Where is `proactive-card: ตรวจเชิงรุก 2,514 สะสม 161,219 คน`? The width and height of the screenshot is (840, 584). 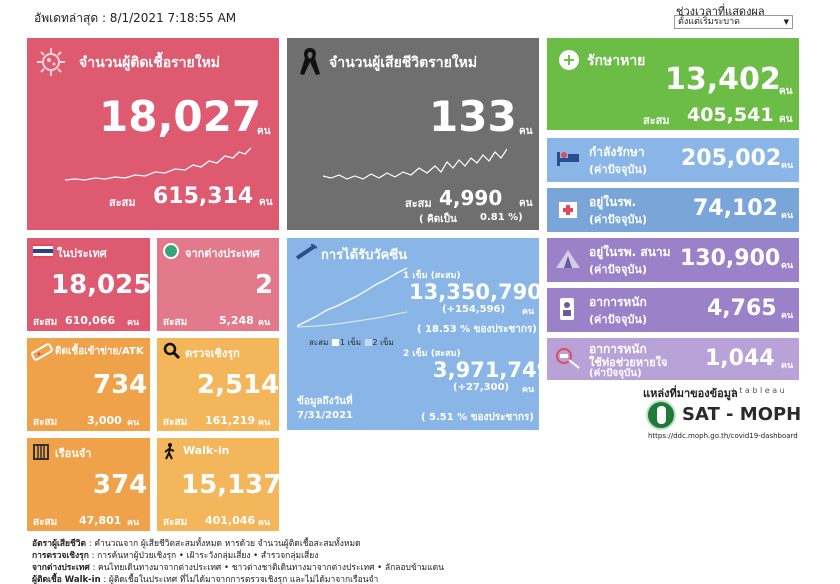
proactive-card: ตรวจเชิงรุก 2,514 สะสม 161,219 คน is located at coordinates (218, 384).